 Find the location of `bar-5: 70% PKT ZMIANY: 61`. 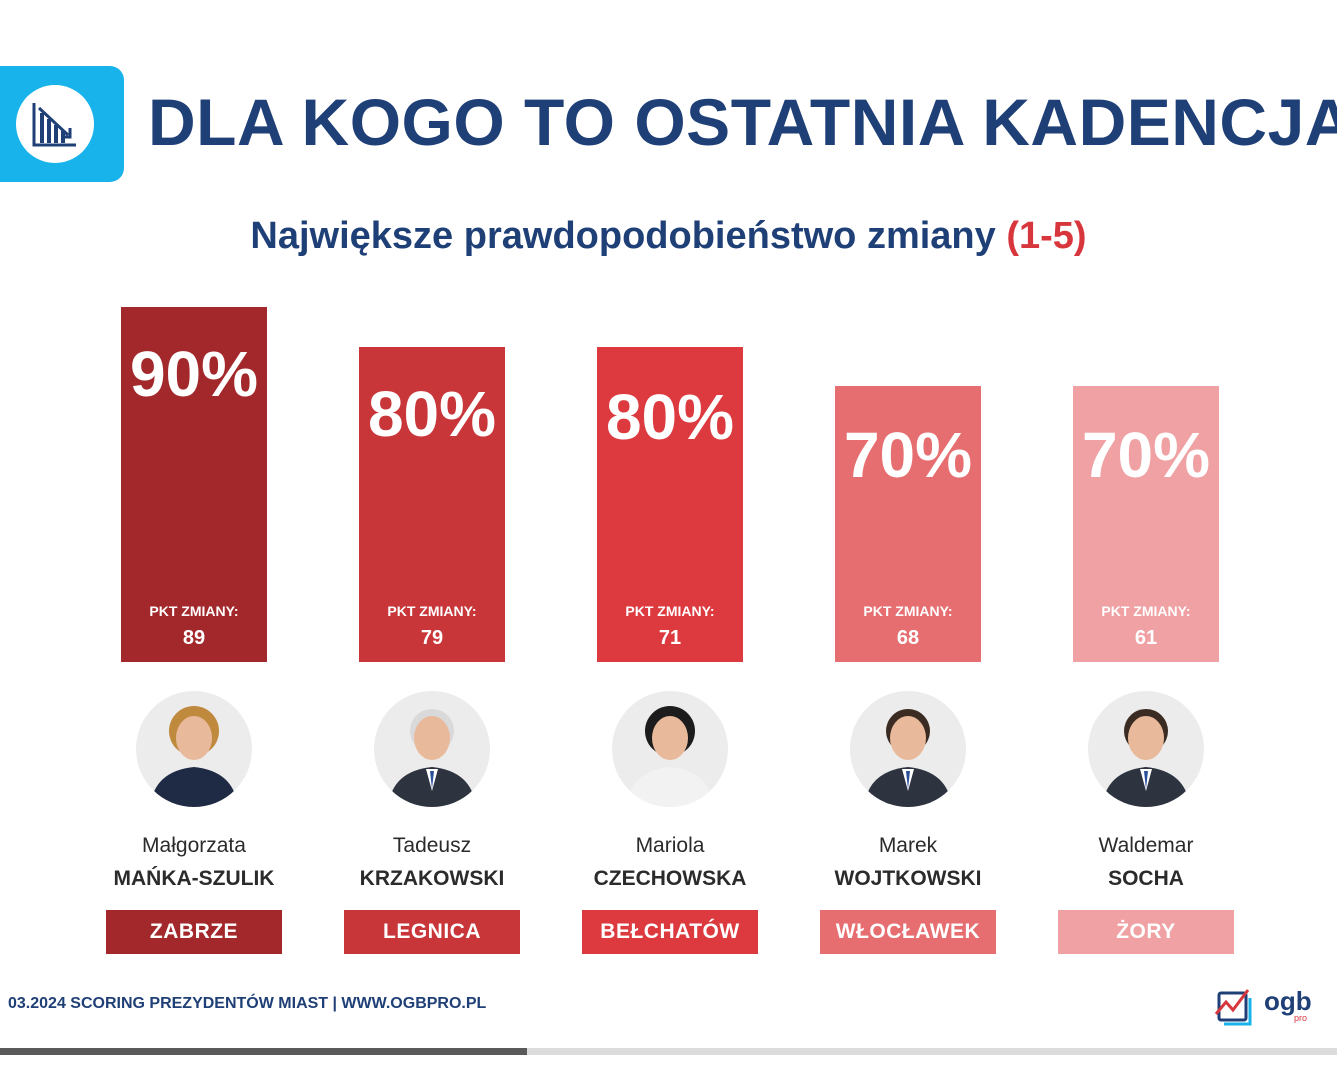

bar-5: 70% PKT ZMIANY: 61 is located at coordinates (1146, 524).